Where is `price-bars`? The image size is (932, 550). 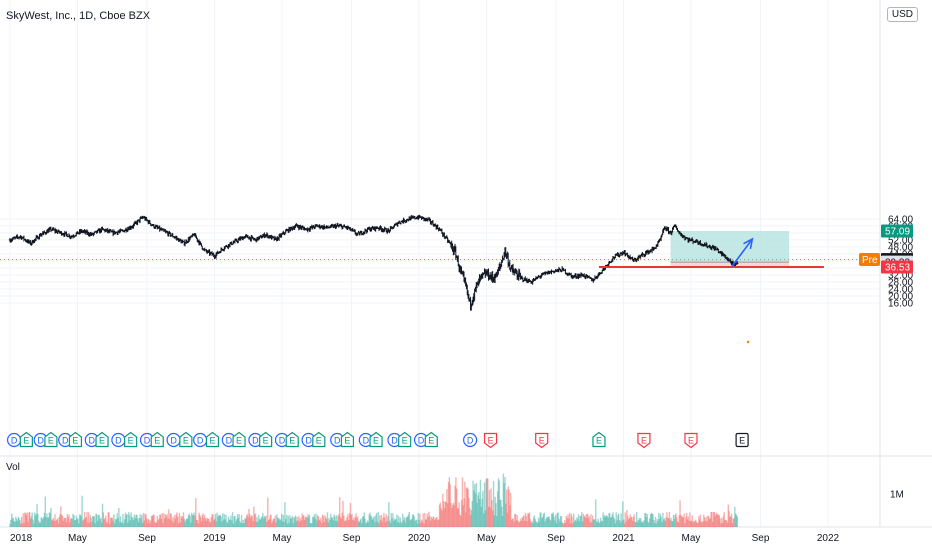
price-bars is located at coordinates (373, 262).